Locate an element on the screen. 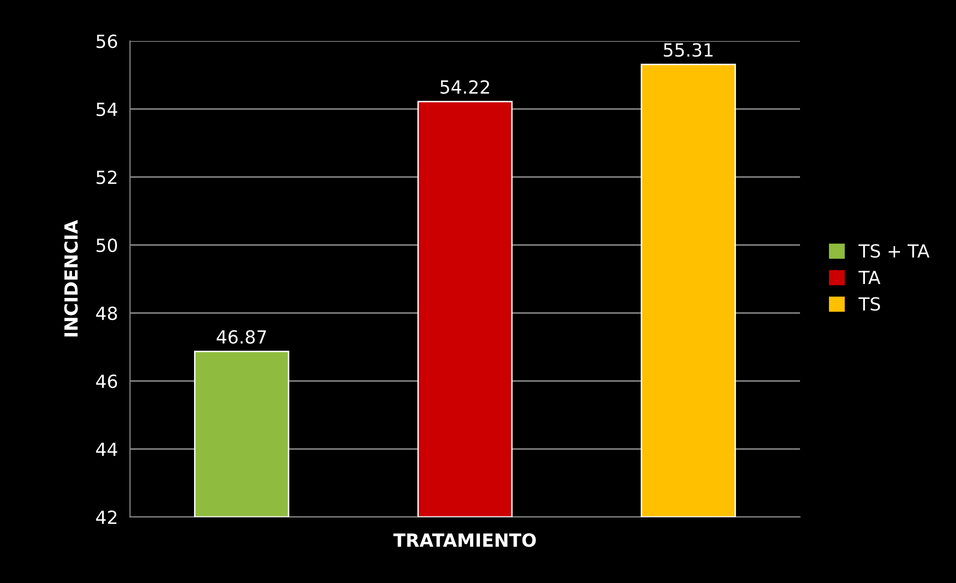 The height and width of the screenshot is (583, 956). y-tick-label: 48 is located at coordinates (106, 313).